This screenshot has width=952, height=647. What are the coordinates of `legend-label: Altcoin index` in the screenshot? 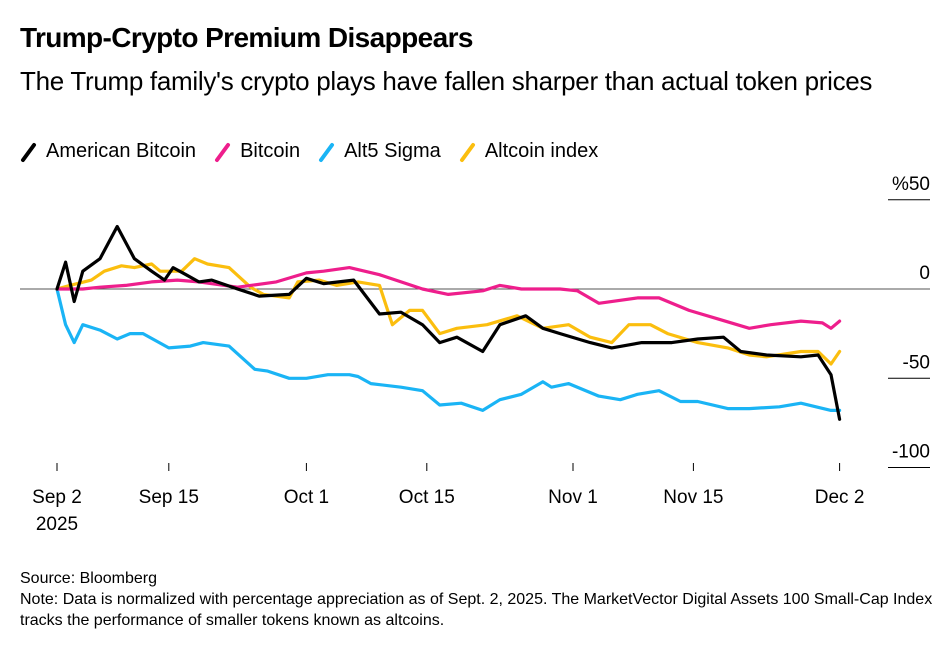 It's located at (541, 151).